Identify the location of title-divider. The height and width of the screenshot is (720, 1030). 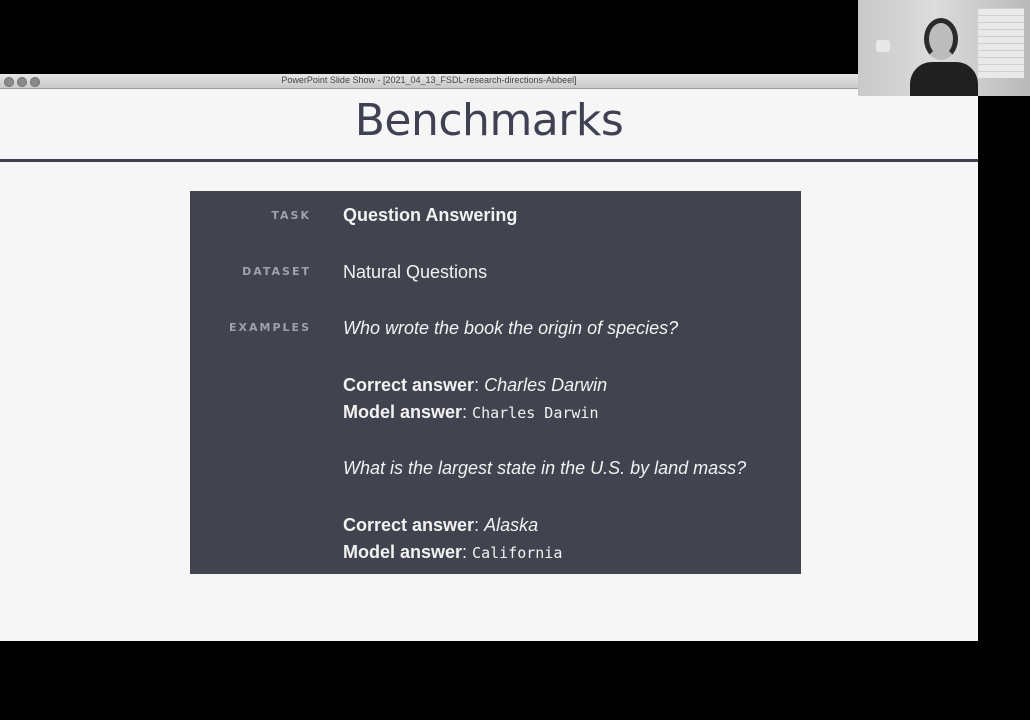
(489, 160).